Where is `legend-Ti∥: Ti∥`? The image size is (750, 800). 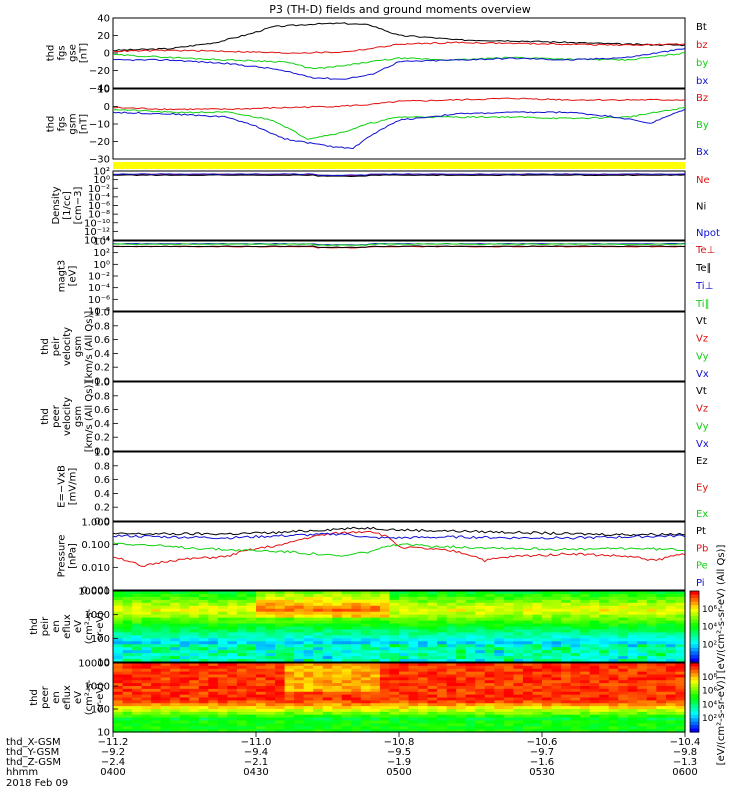 legend-Ti∥: Ti∥ is located at coordinates (702, 304).